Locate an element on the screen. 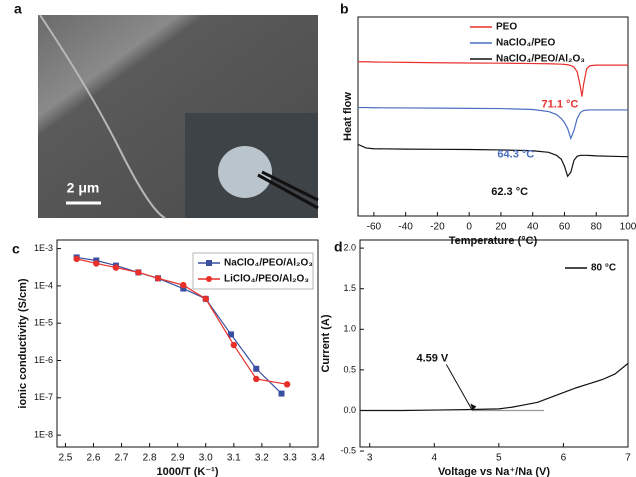  panel-label: d is located at coordinates (338, 247).